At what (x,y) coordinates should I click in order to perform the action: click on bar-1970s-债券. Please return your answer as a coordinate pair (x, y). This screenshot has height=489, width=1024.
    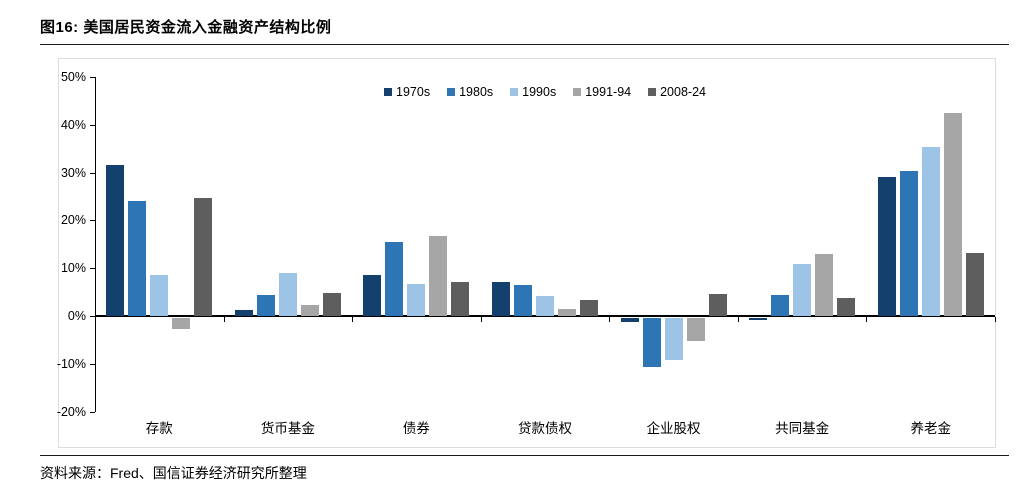
    Looking at the image, I should click on (372, 295).